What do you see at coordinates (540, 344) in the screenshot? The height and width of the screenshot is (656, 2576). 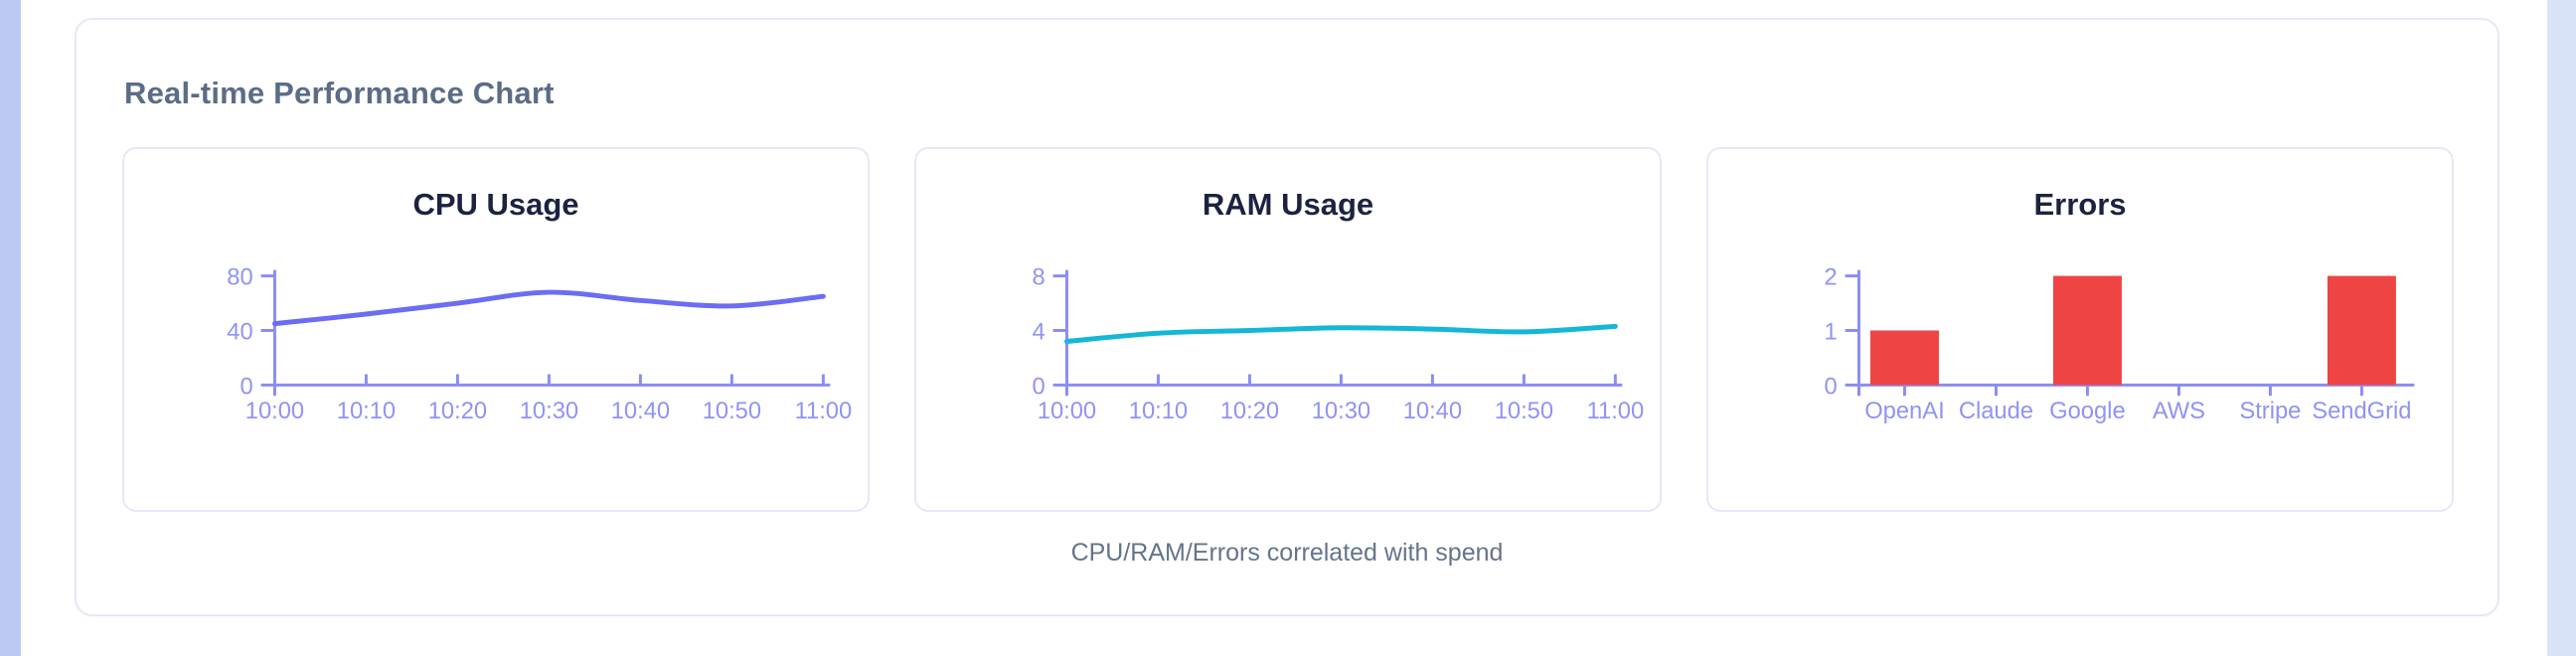 I see `cpu-usage-chart-canvas: 0 40 80 10:00 10:10 10:20 10:30 10:40 10:50 11:00` at bounding box center [540, 344].